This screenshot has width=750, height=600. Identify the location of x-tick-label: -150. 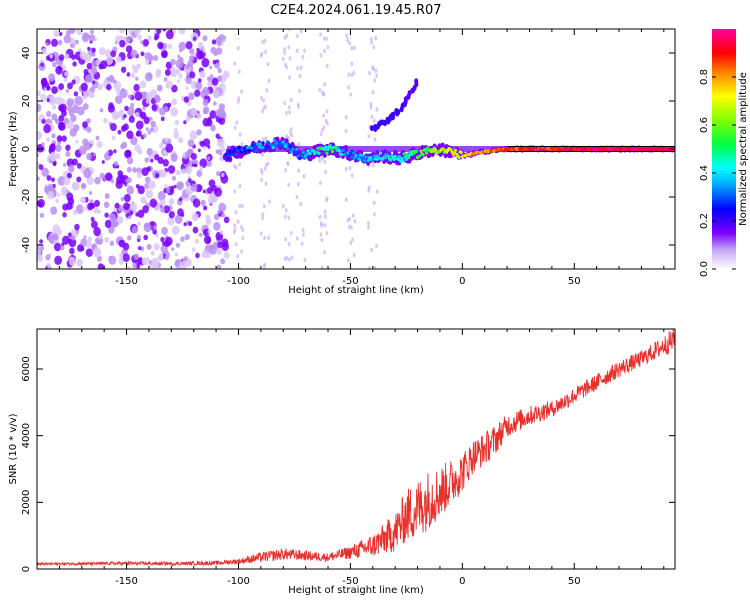
(126, 581).